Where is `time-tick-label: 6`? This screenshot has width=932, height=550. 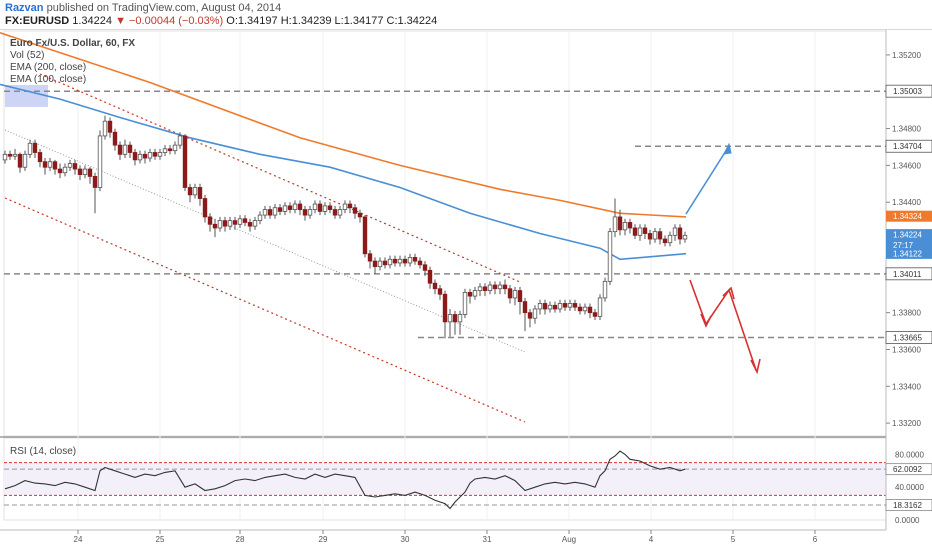
time-tick-label: 6 is located at coordinates (815, 539).